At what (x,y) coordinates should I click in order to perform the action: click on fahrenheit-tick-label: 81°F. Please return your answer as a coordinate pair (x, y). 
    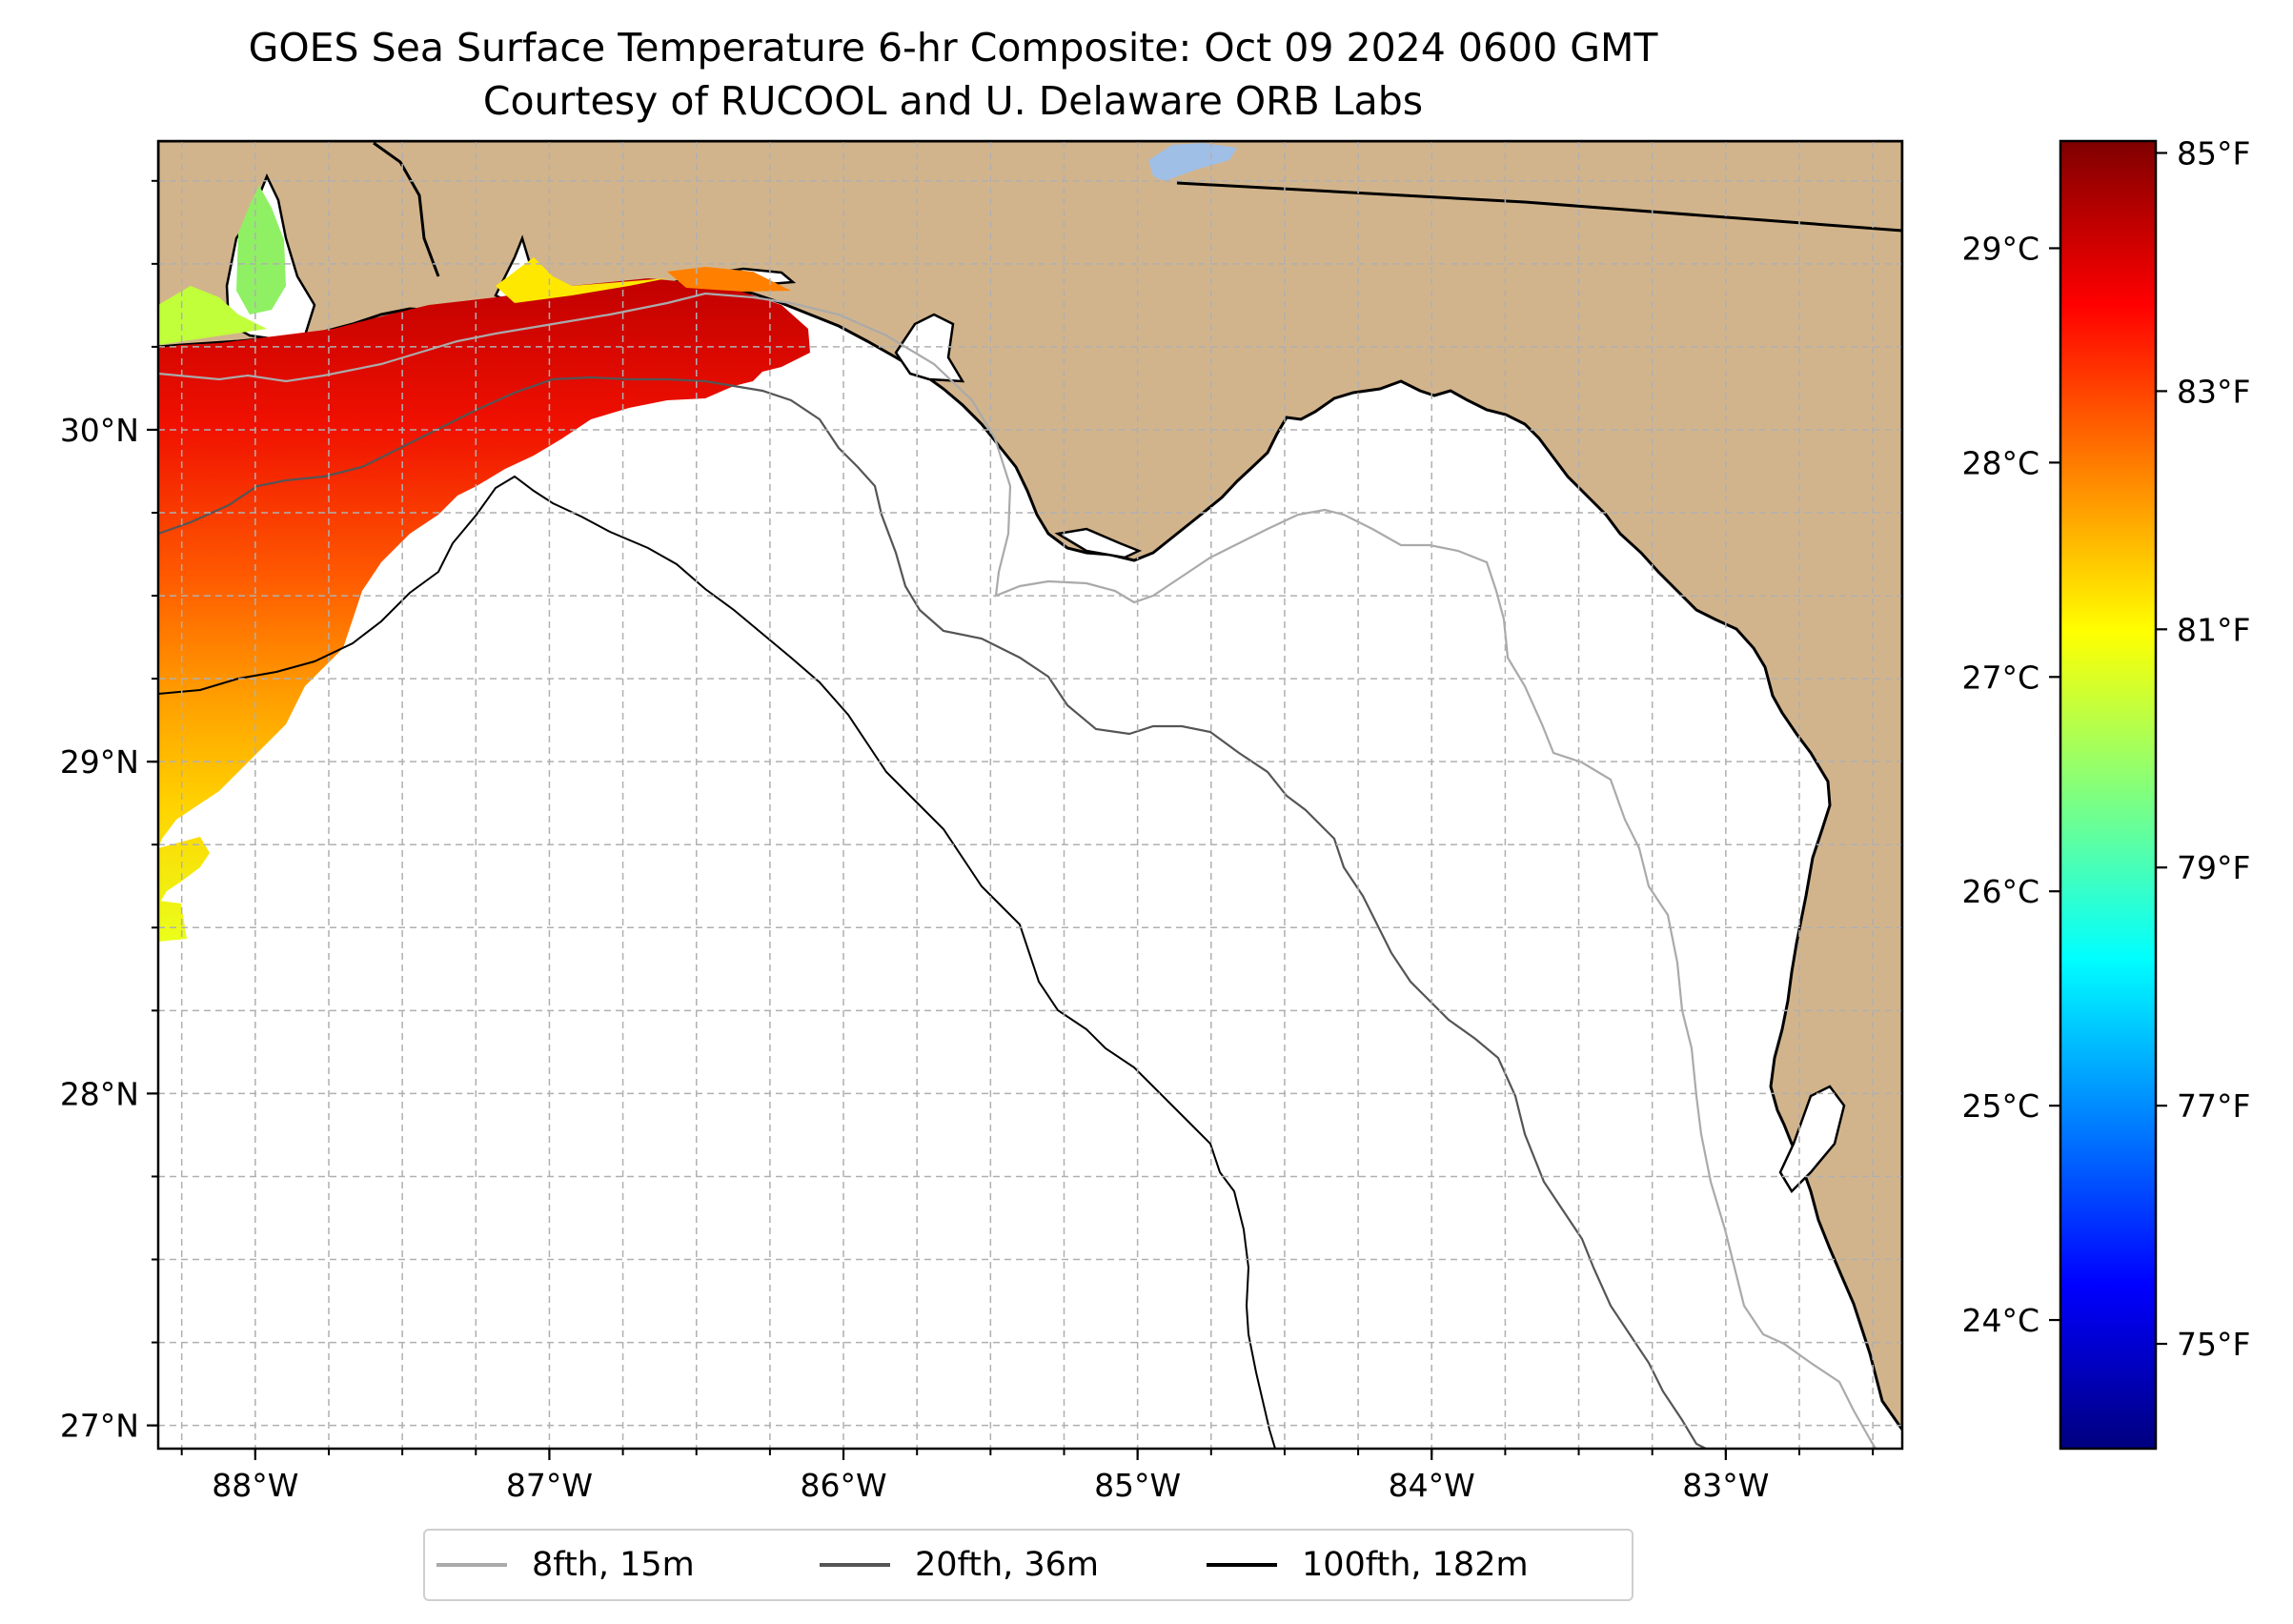
    Looking at the image, I should click on (2213, 629).